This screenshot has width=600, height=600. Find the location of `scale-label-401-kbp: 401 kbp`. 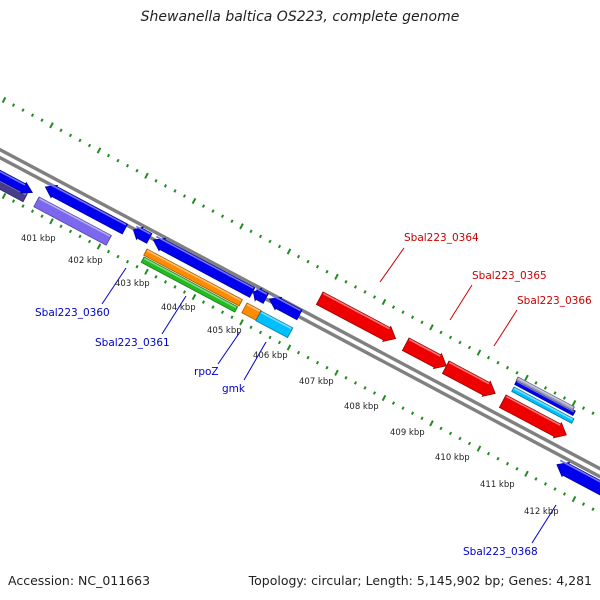

scale-label-401-kbp: 401 kbp is located at coordinates (38, 239).